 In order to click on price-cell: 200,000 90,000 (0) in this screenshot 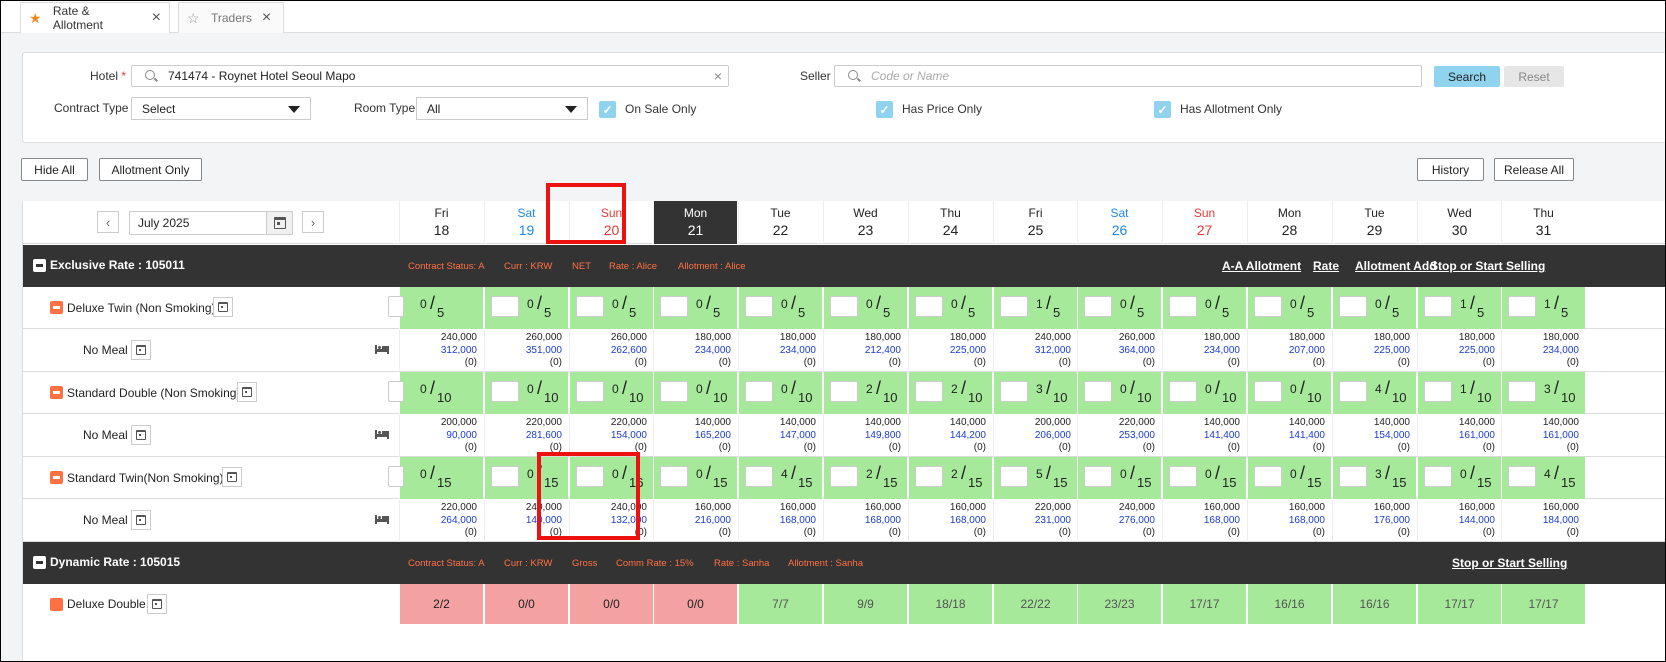, I will do `click(441, 435)`.